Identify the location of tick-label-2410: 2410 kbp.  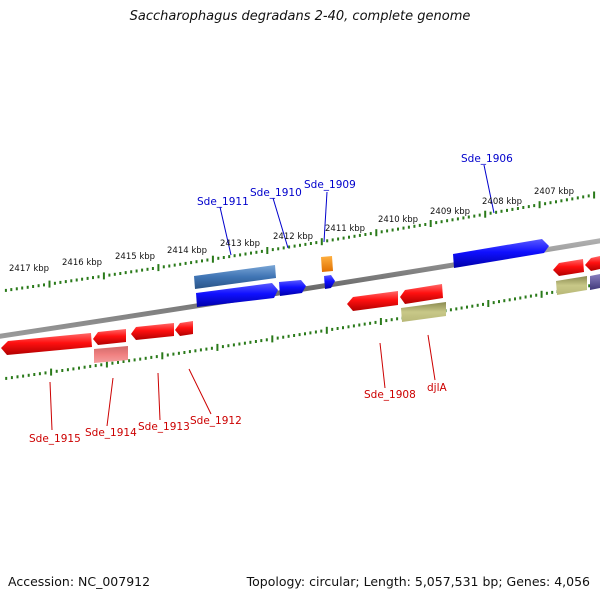
(398, 220).